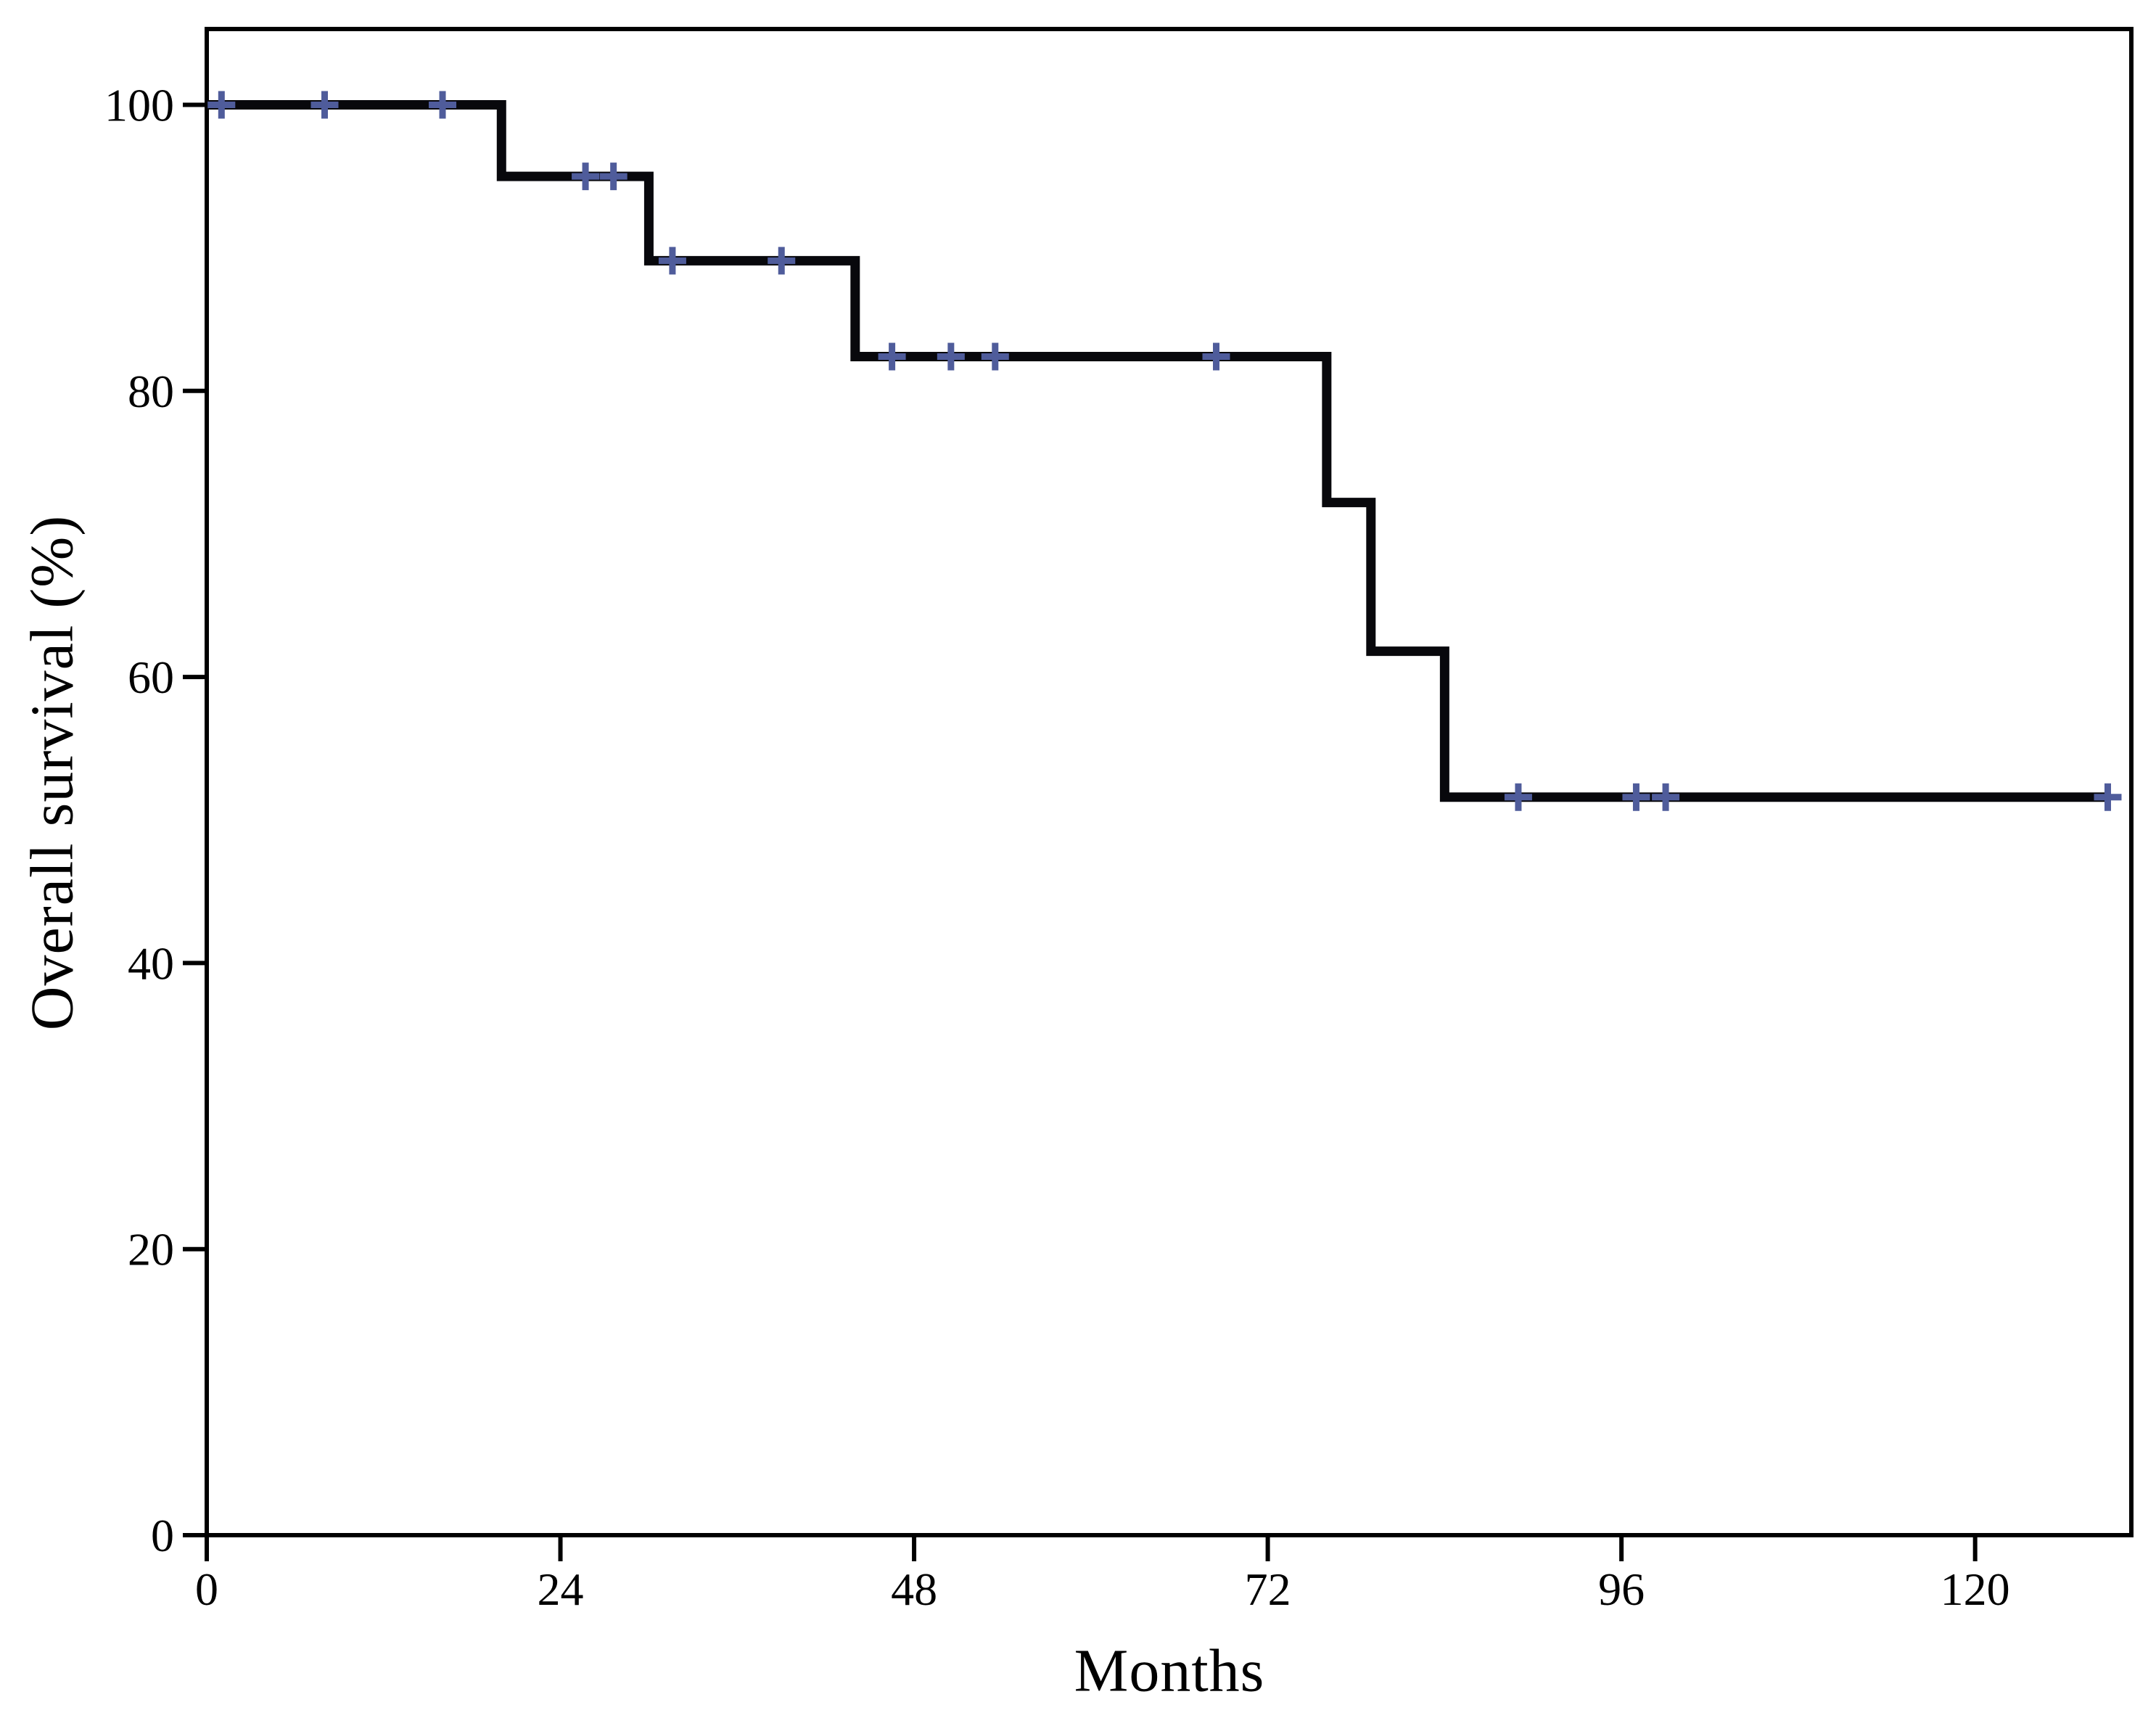  Describe the element at coordinates (1169, 1671) in the screenshot. I see `x-axis-title: Months` at that location.